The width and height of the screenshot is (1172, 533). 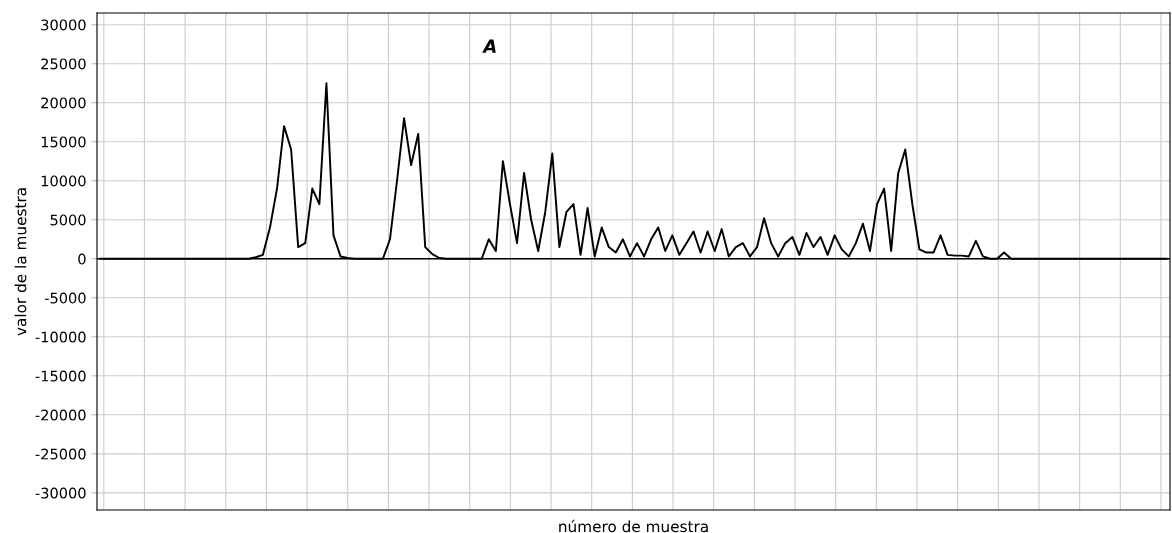 What do you see at coordinates (65, 298) in the screenshot?
I see `y-tick-label: -5000` at bounding box center [65, 298].